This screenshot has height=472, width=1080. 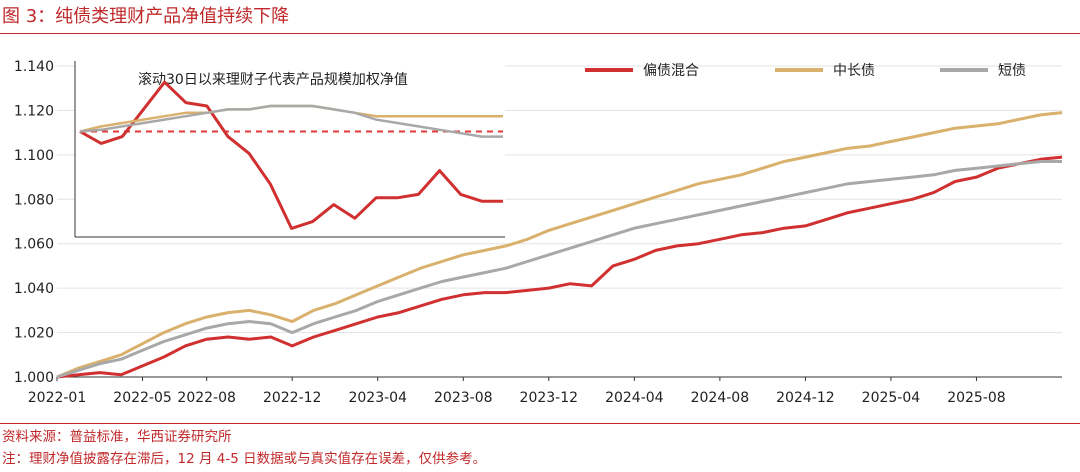 What do you see at coordinates (540, 33) in the screenshot?
I see `title-rule` at bounding box center [540, 33].